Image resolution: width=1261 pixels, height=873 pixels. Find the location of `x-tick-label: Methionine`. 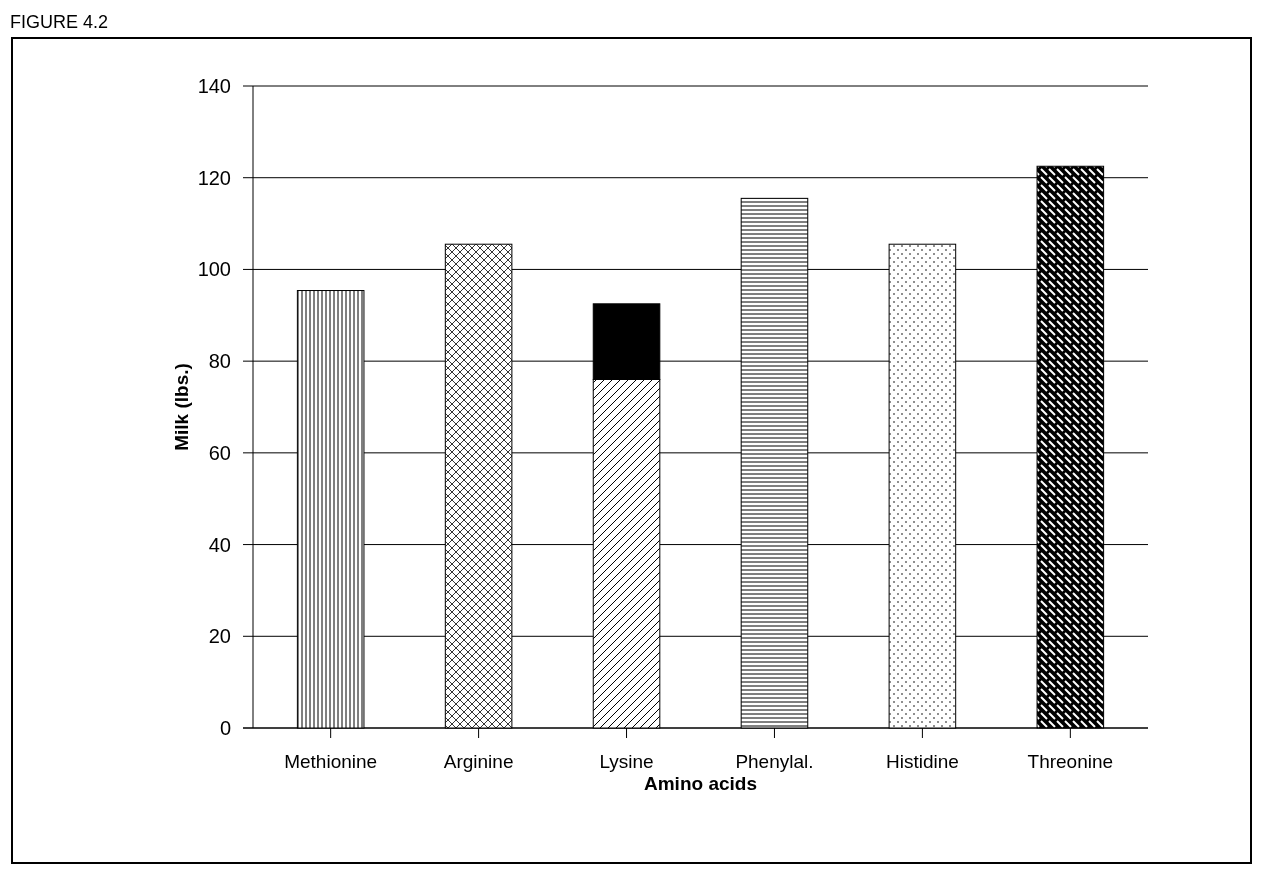

x-tick-label: Methionine is located at coordinates (331, 761).